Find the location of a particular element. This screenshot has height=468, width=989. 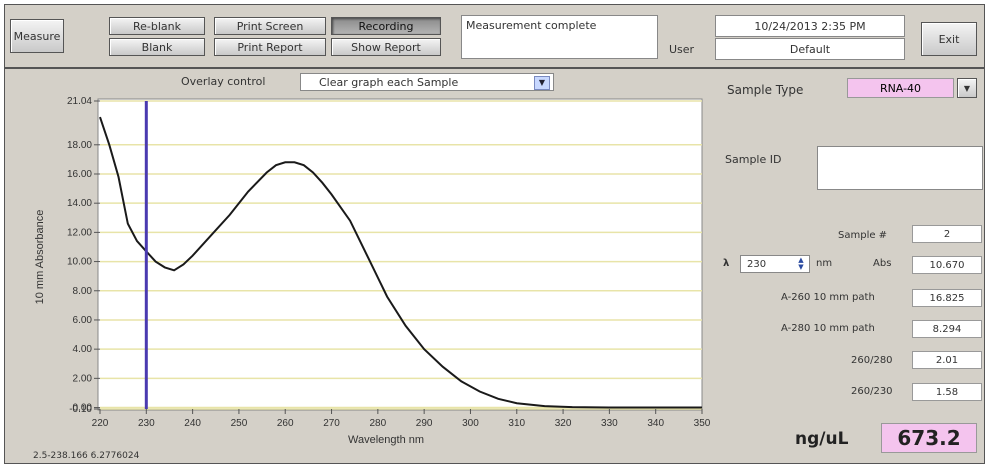

x-tick-label: 350 is located at coordinates (702, 423).